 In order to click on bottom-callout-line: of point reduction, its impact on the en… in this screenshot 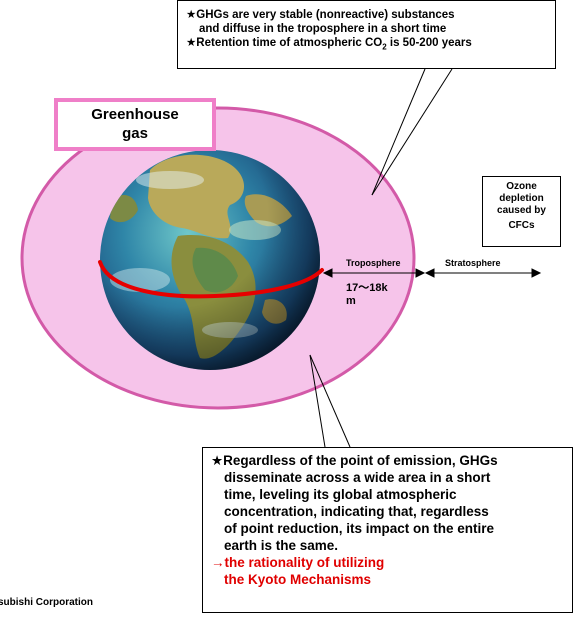, I will do `click(359, 528)`.